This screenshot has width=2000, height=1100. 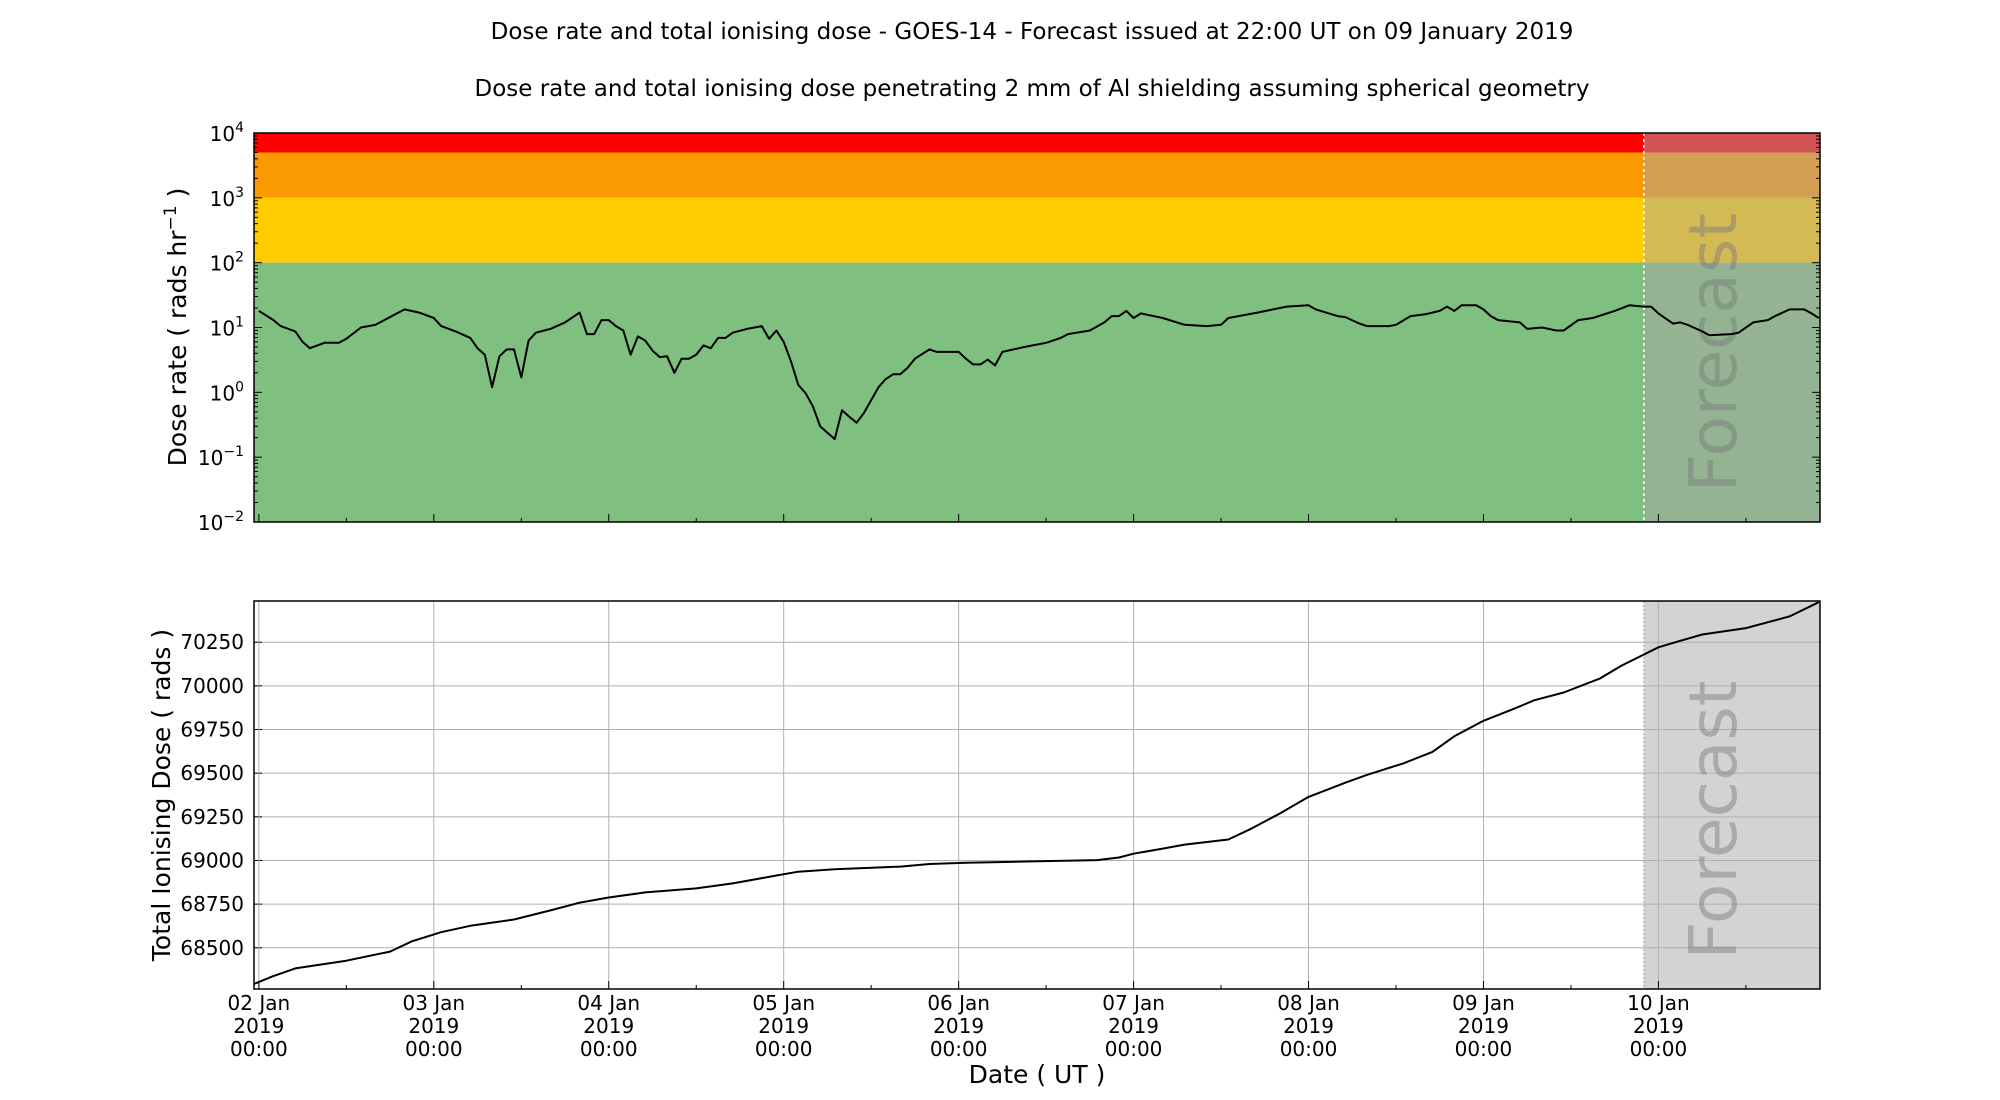 What do you see at coordinates (1483, 1003) in the screenshot?
I see `x-tick-label: 09 Jan` at bounding box center [1483, 1003].